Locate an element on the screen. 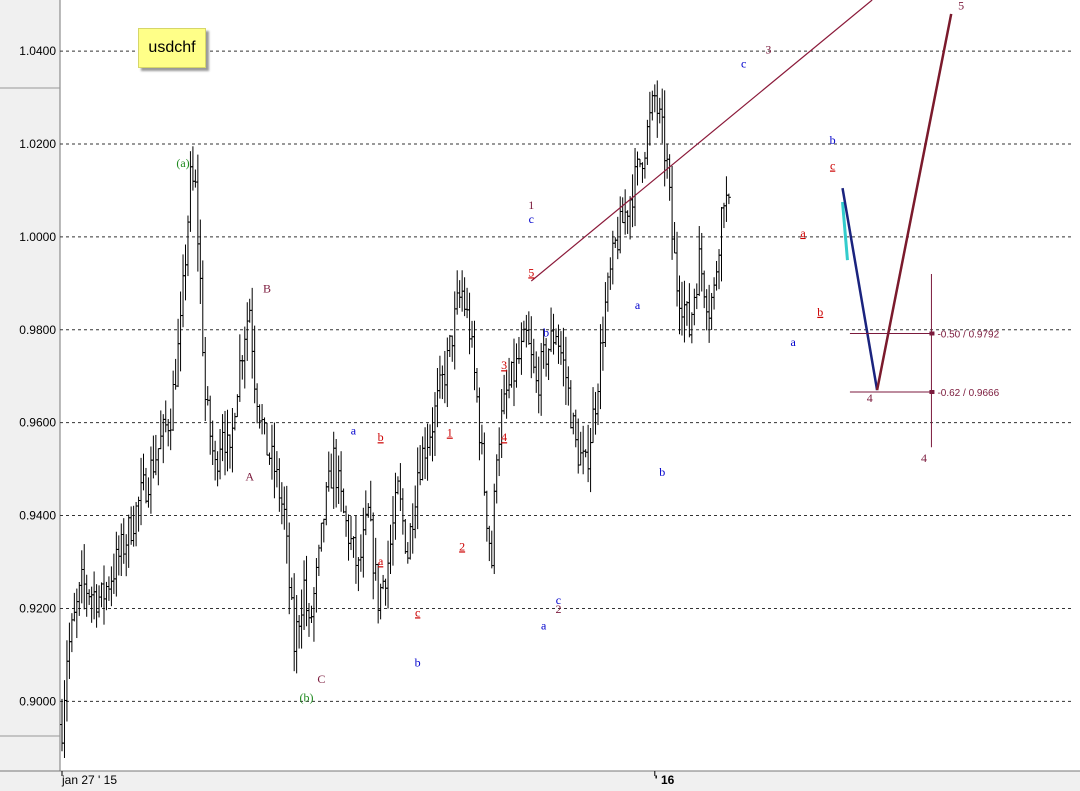  symbol-note: usdchf is located at coordinates (172, 48).